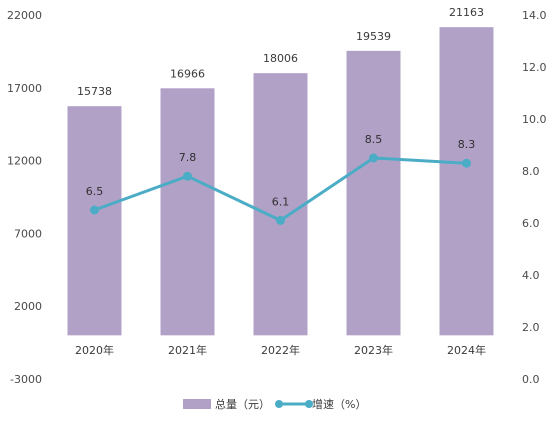 Image resolution: width=554 pixels, height=424 pixels. I want to click on right-tick-label: 14.0, so click(534, 15).